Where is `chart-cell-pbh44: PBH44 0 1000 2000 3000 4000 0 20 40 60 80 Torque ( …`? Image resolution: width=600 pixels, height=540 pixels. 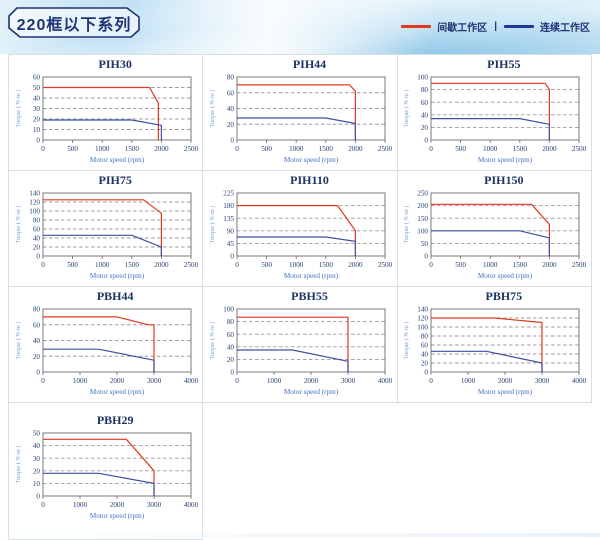 chart-cell-pbh44: PBH44 0 1000 2000 3000 4000 0 20 40 60 80 Torque ( … is located at coordinates (106, 345).